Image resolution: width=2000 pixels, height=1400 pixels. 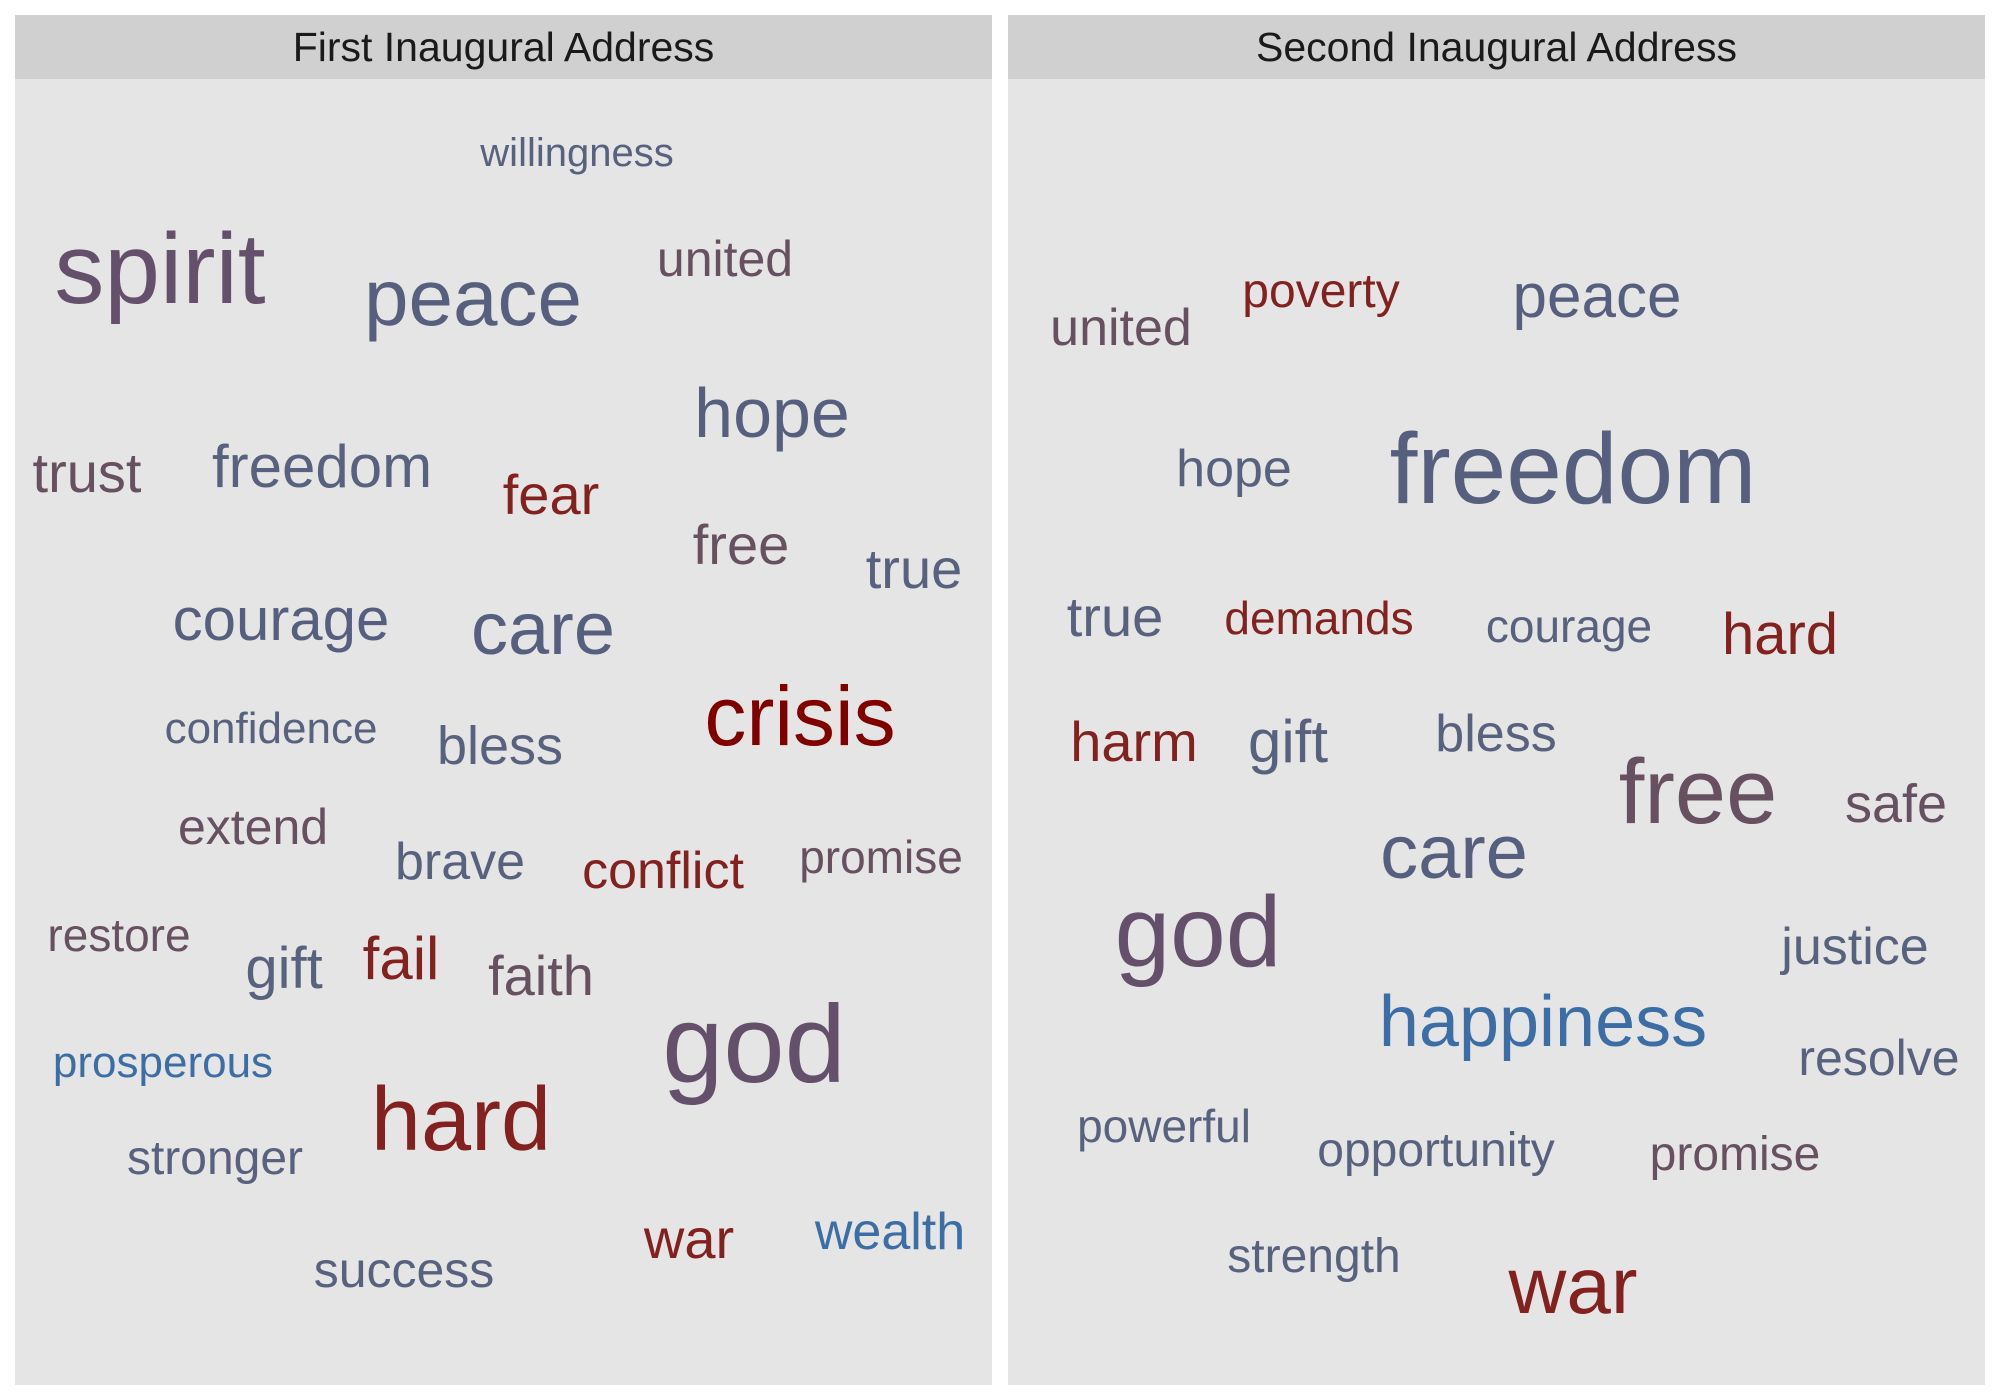 I want to click on word-restore: restore, so click(x=119, y=935).